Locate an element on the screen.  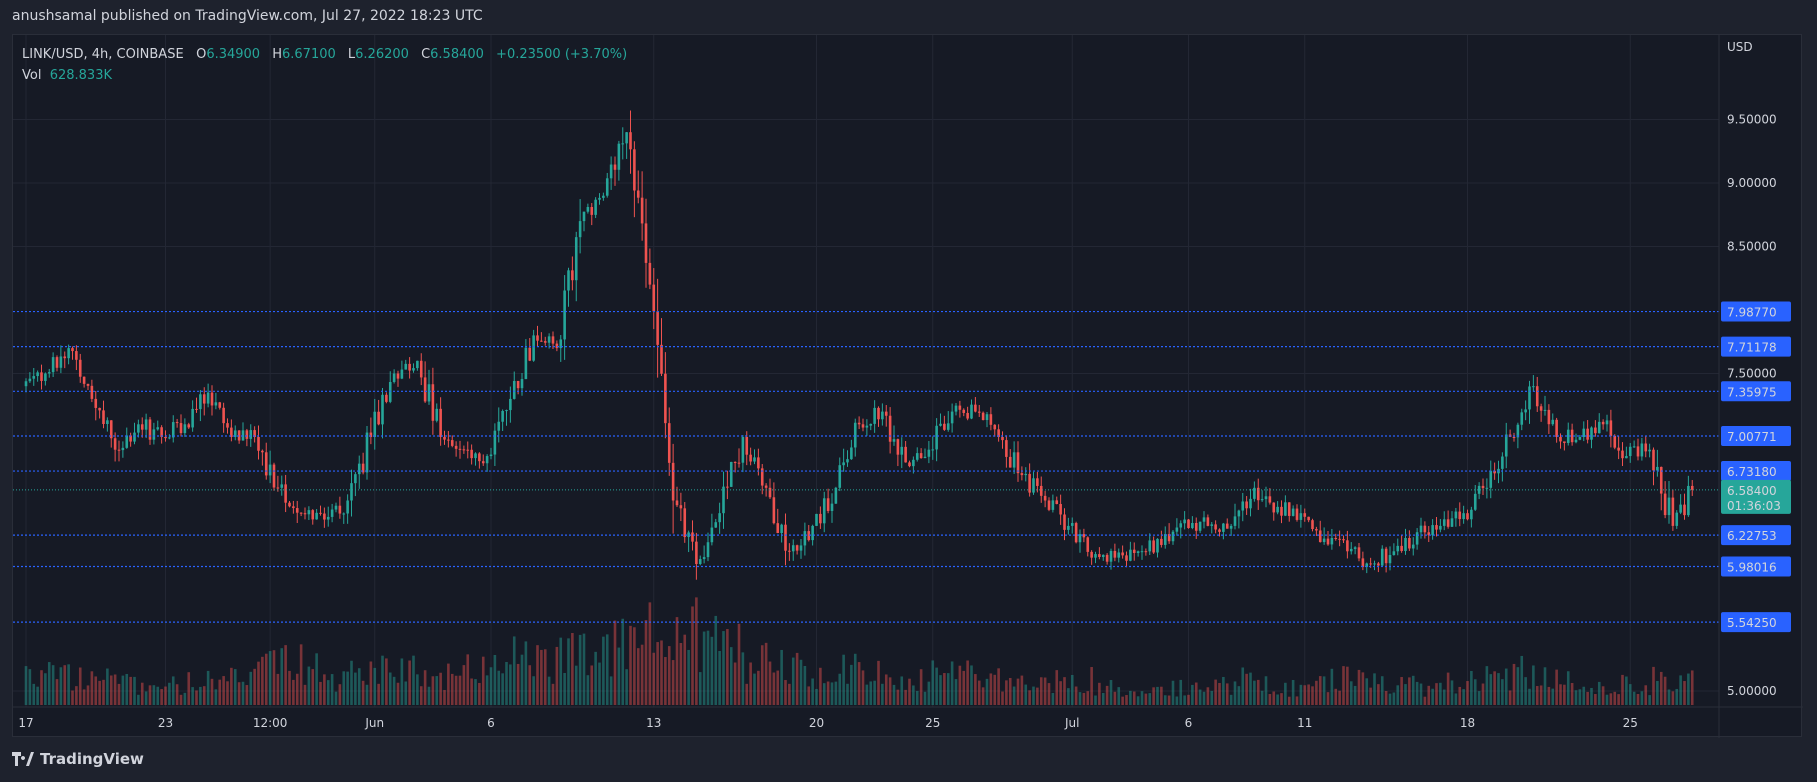
high-label: H is located at coordinates (277, 54).